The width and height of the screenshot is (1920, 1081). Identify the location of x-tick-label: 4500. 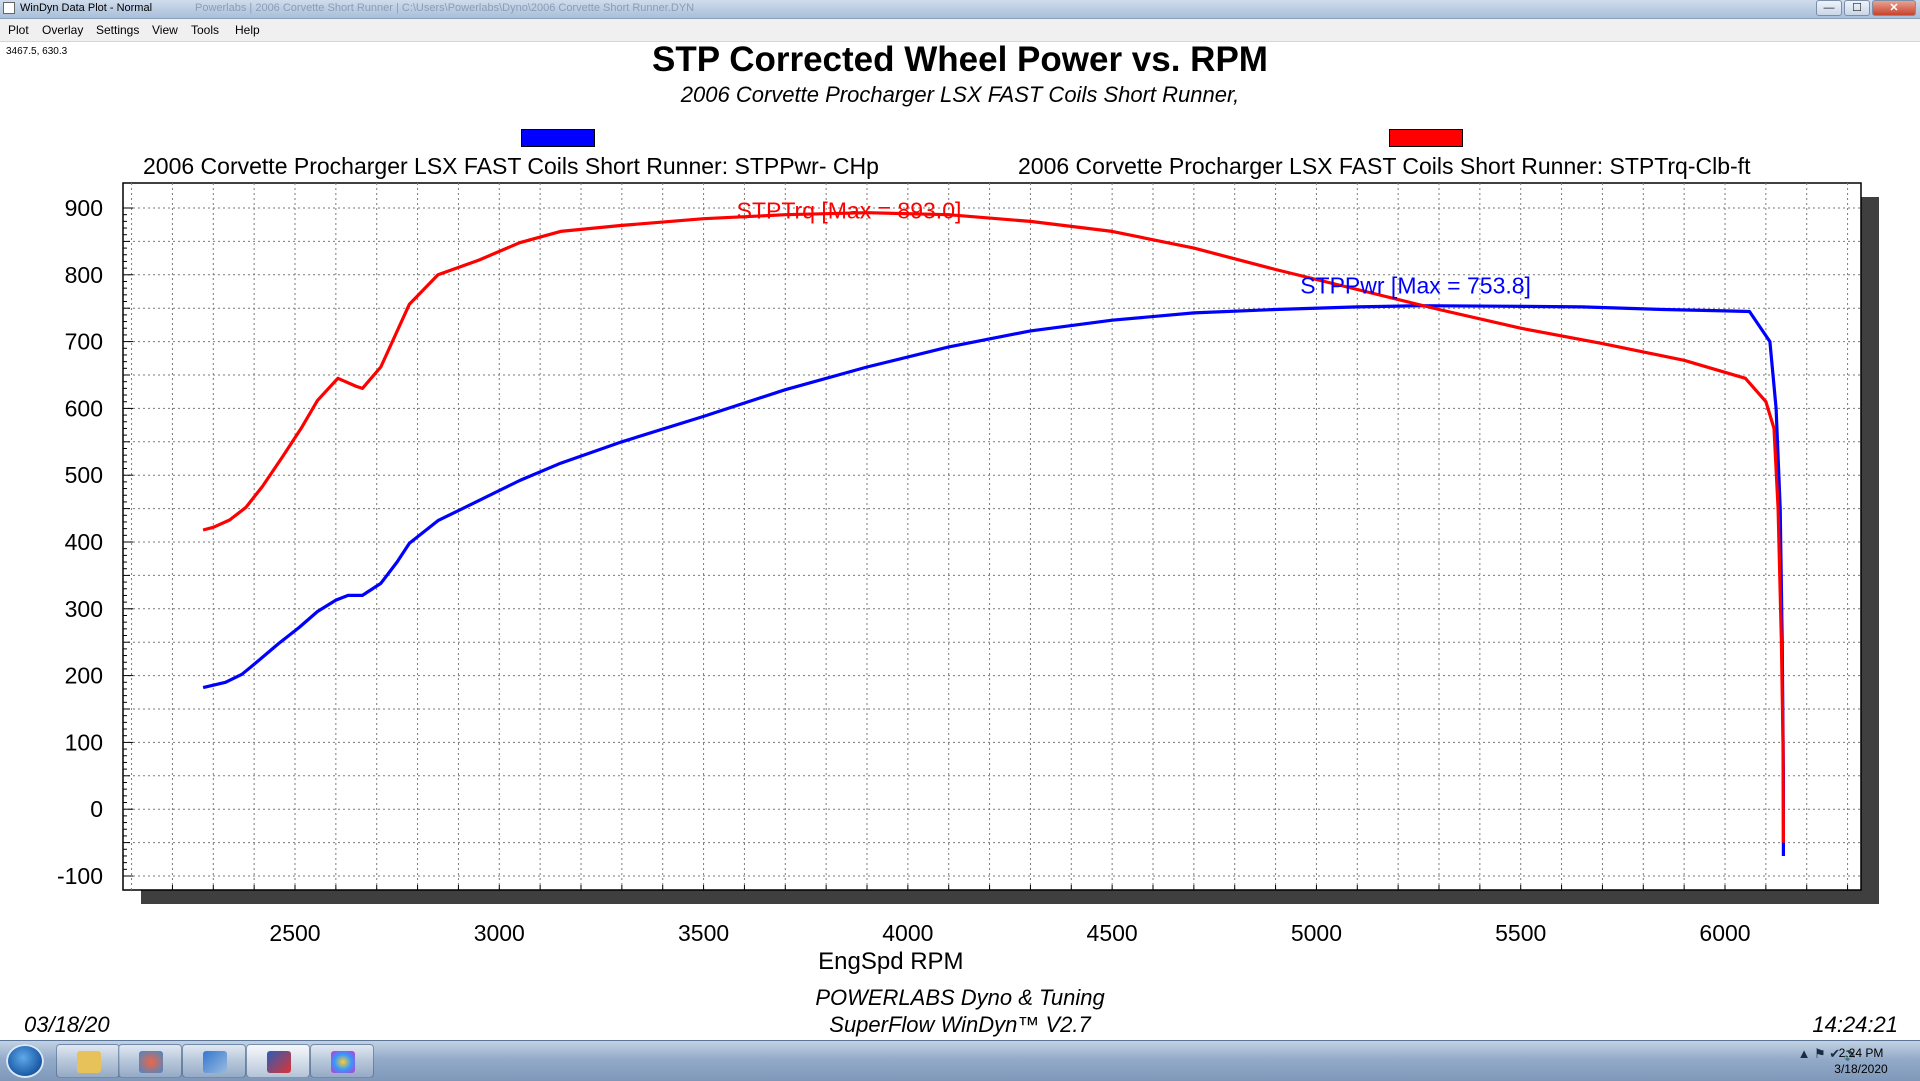
(1112, 933).